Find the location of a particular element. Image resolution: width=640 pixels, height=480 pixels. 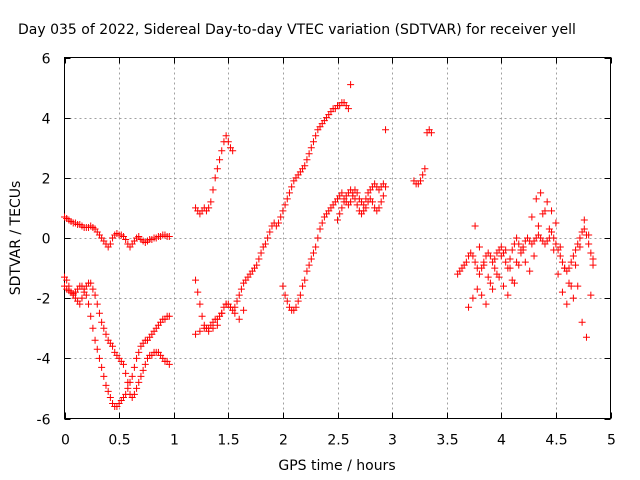

series-track-b is located at coordinates (117, 337).